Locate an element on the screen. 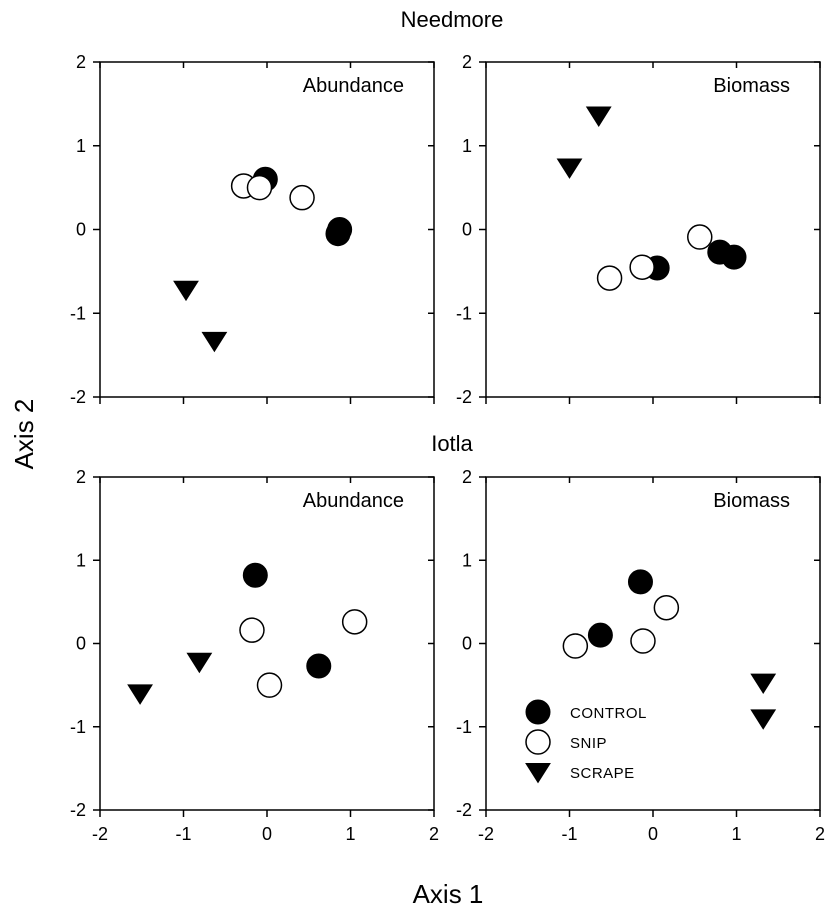 The width and height of the screenshot is (826, 909). legend-marker-control is located at coordinates (538, 712).